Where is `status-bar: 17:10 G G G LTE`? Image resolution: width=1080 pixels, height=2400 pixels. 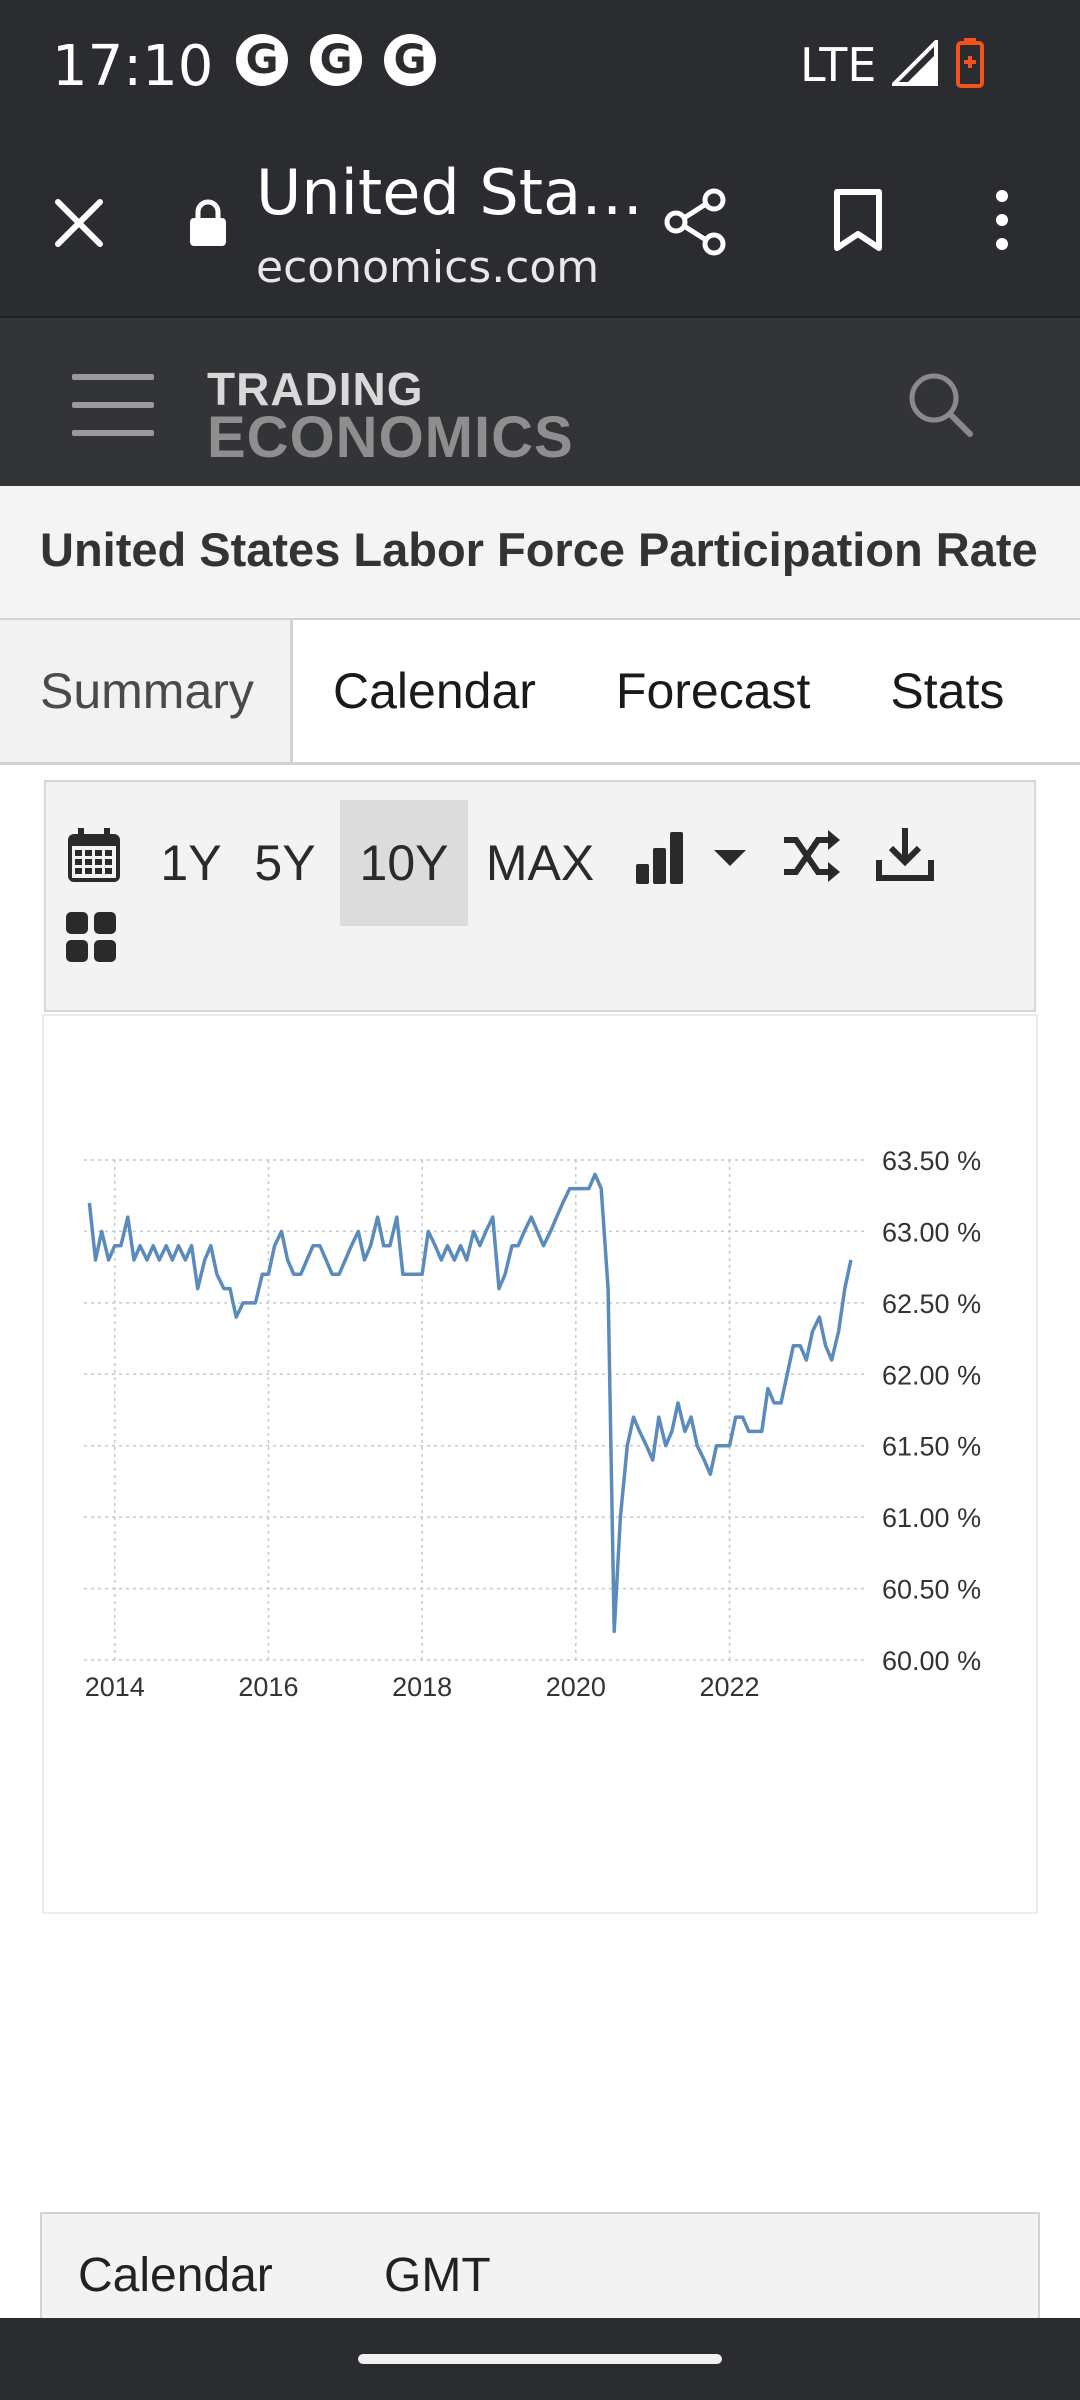 status-bar: 17:10 G G G LTE is located at coordinates (540, 65).